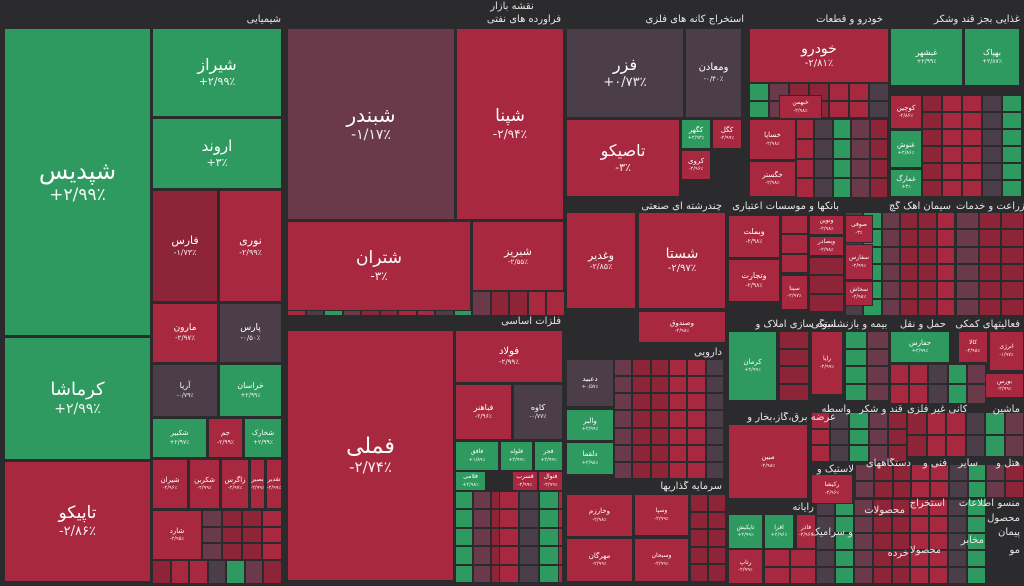  What do you see at coordinates (772, 179) in the screenshot?
I see `stock-tile: خگستر -۲/۹۸٪` at bounding box center [772, 179].